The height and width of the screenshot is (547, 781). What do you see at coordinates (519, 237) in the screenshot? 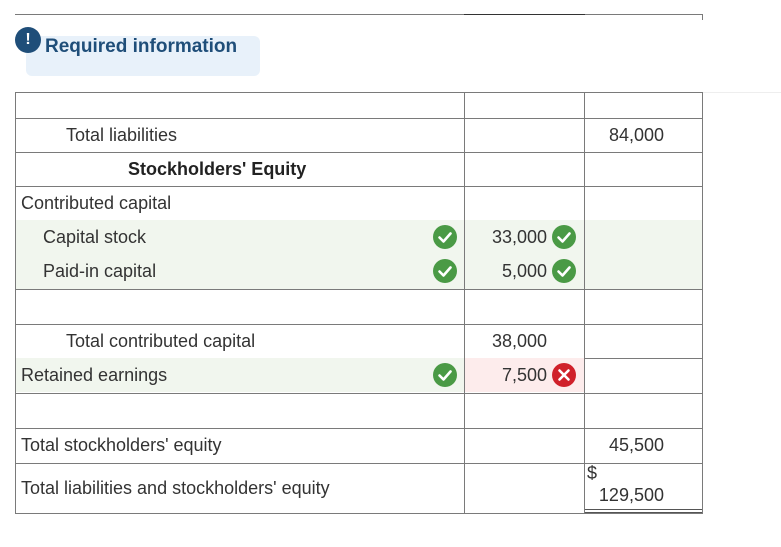
I see `capital-stock-amount: 33,000` at bounding box center [519, 237].